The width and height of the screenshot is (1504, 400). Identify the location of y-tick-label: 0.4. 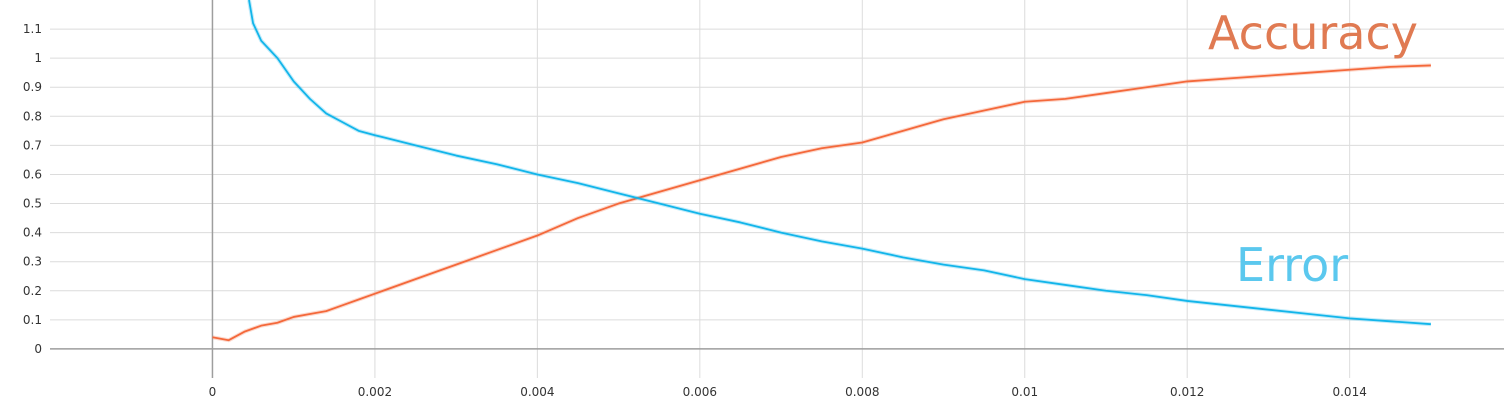
(32, 233).